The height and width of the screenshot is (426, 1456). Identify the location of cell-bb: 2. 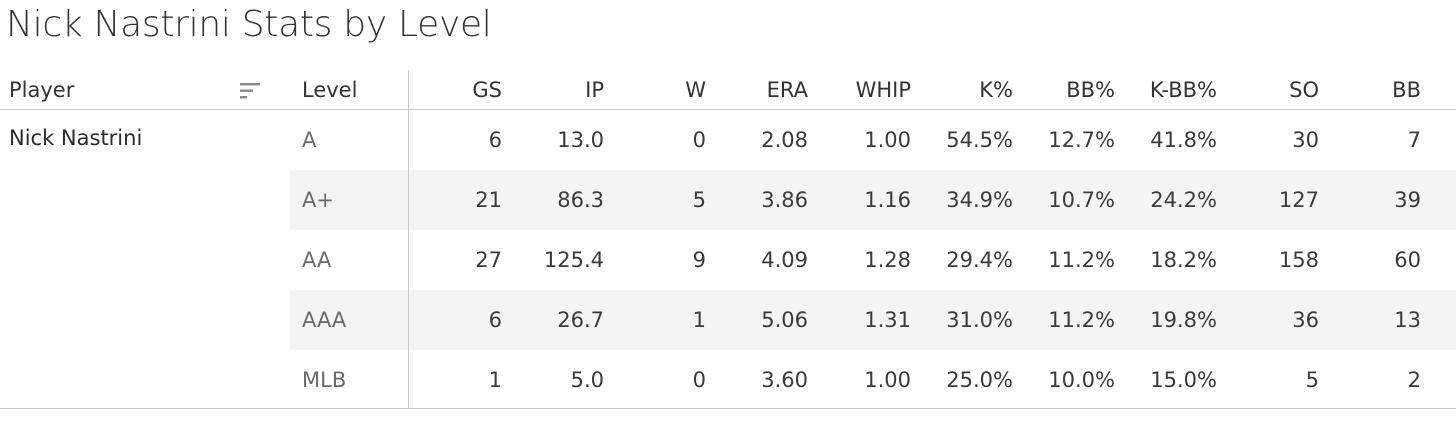
(1414, 380).